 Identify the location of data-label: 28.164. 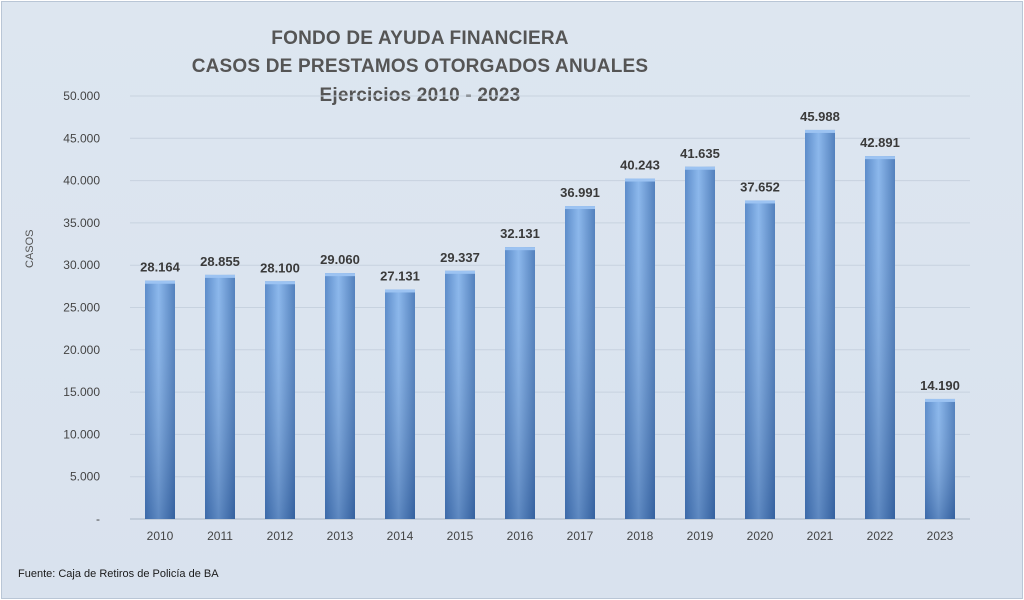
(160, 267).